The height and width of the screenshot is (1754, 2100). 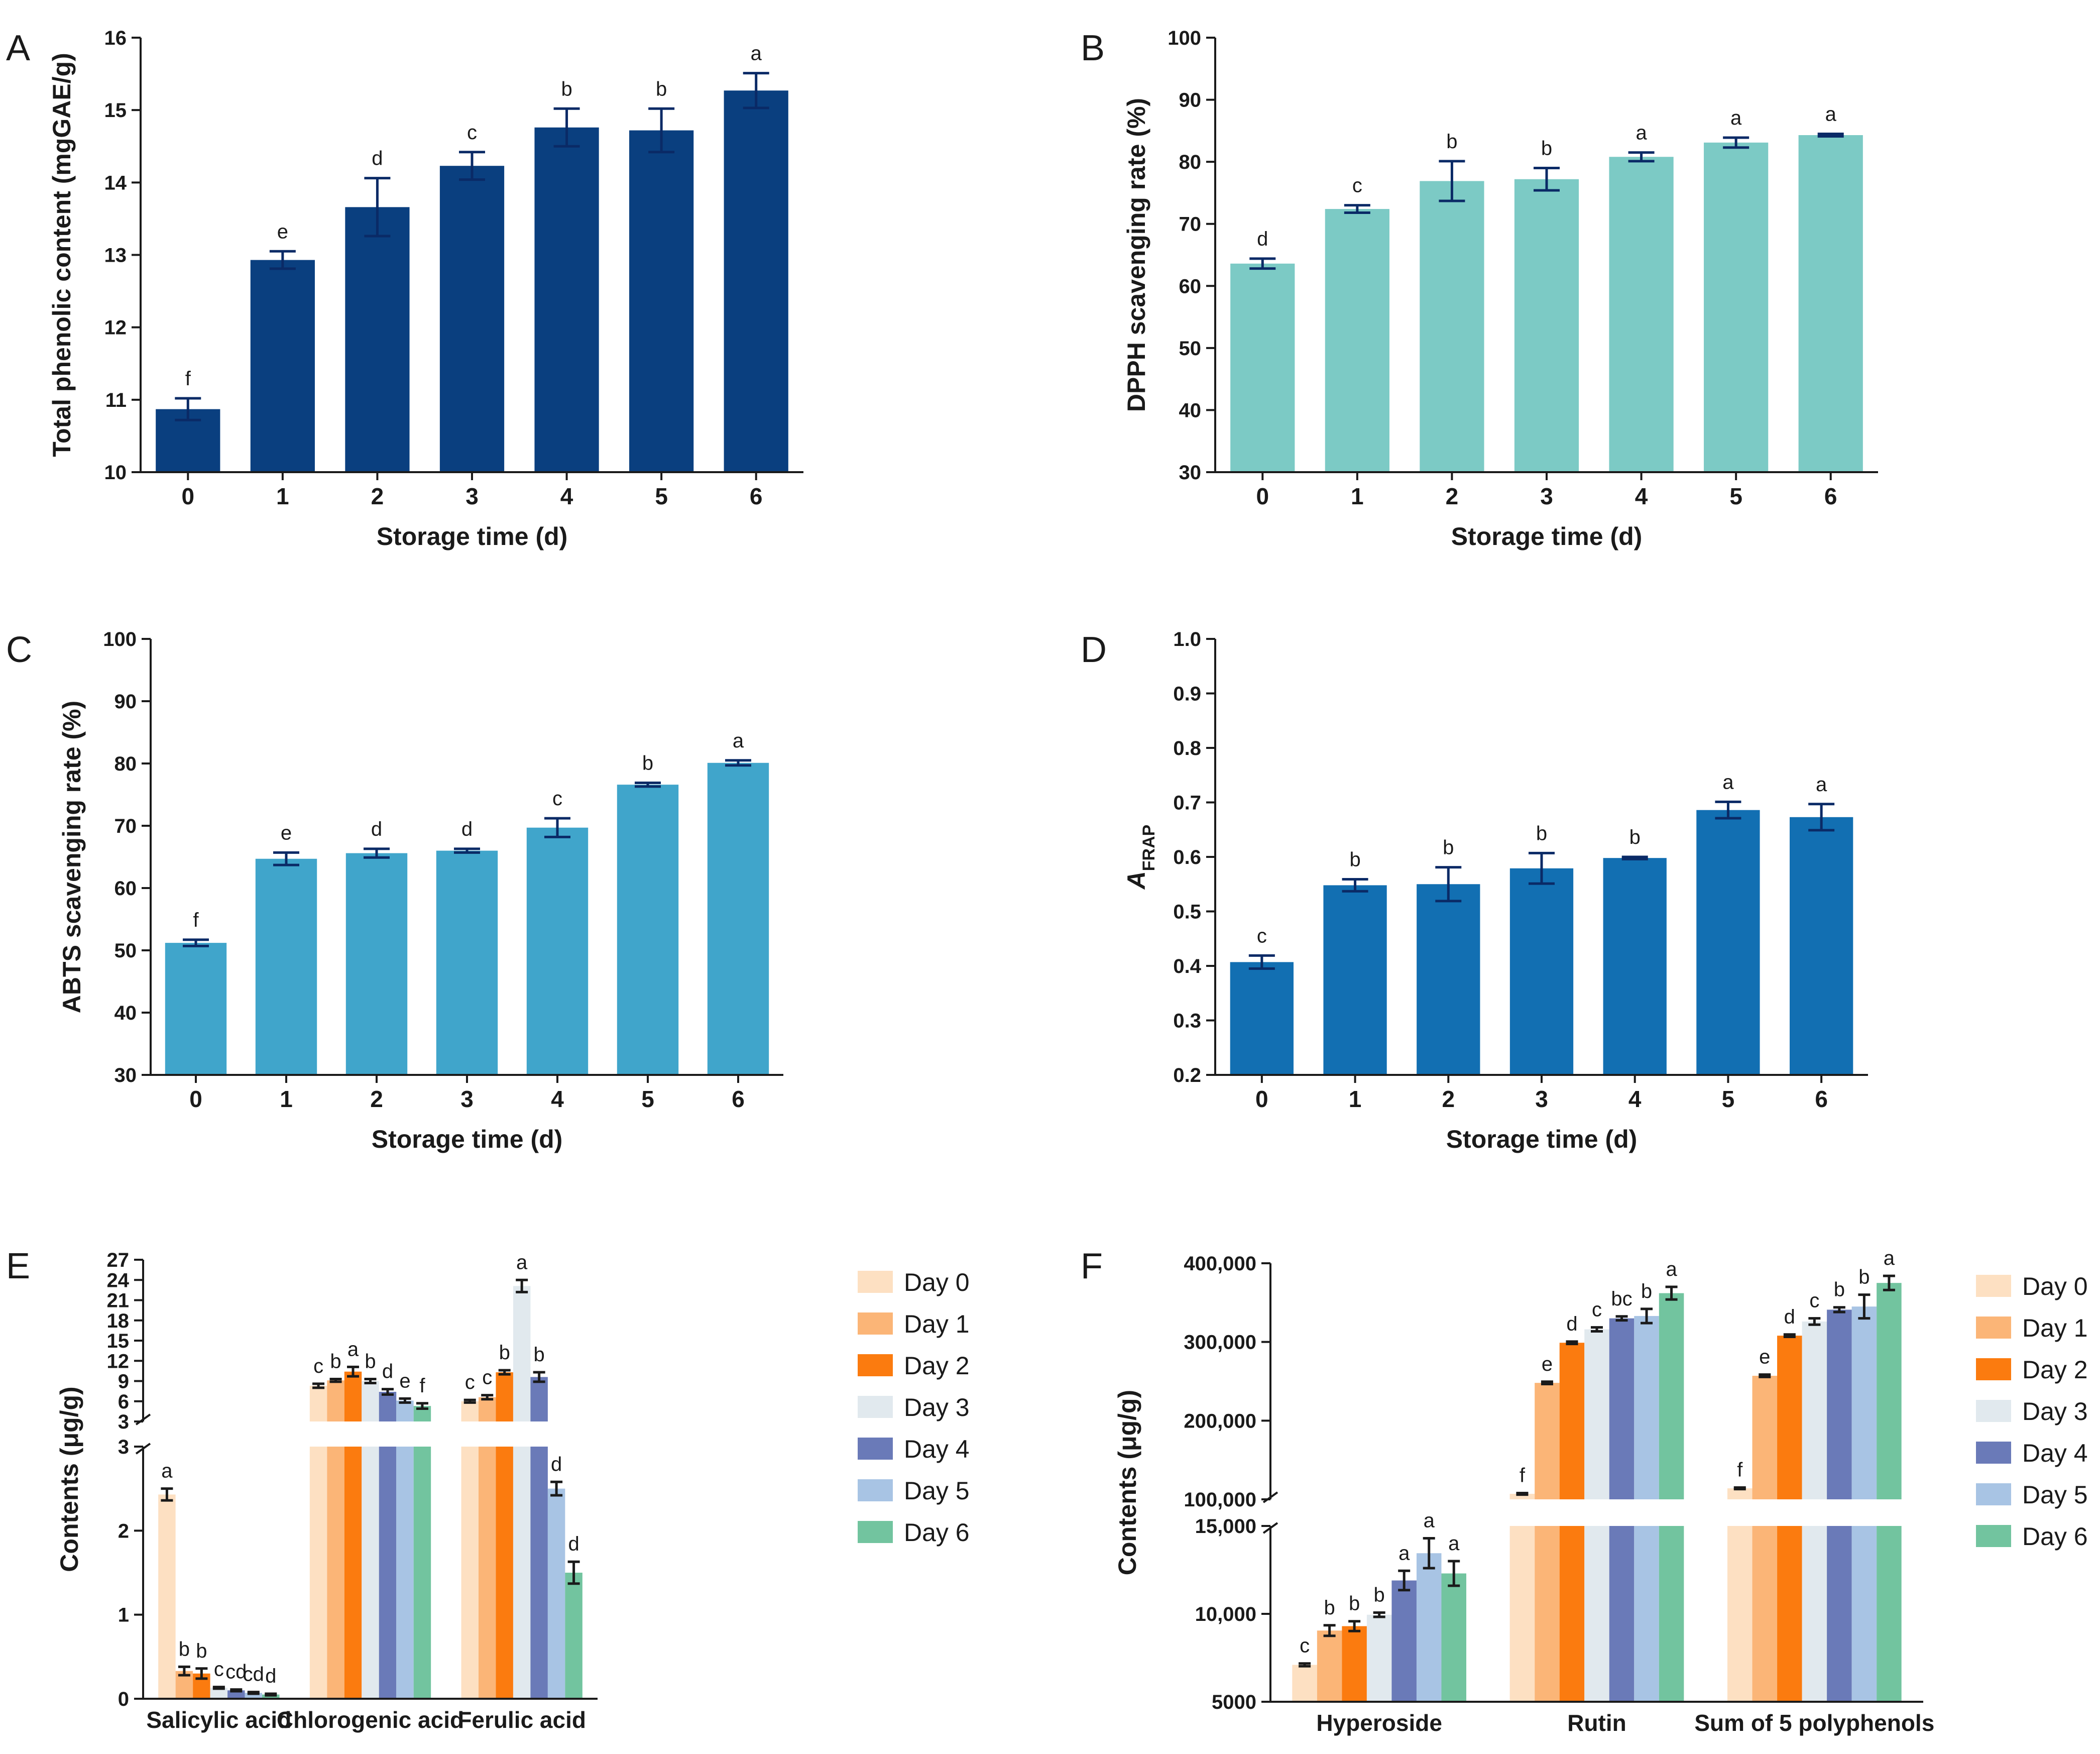 What do you see at coordinates (470, 1382) in the screenshot?
I see `significance-letter-e-2-0: c` at bounding box center [470, 1382].